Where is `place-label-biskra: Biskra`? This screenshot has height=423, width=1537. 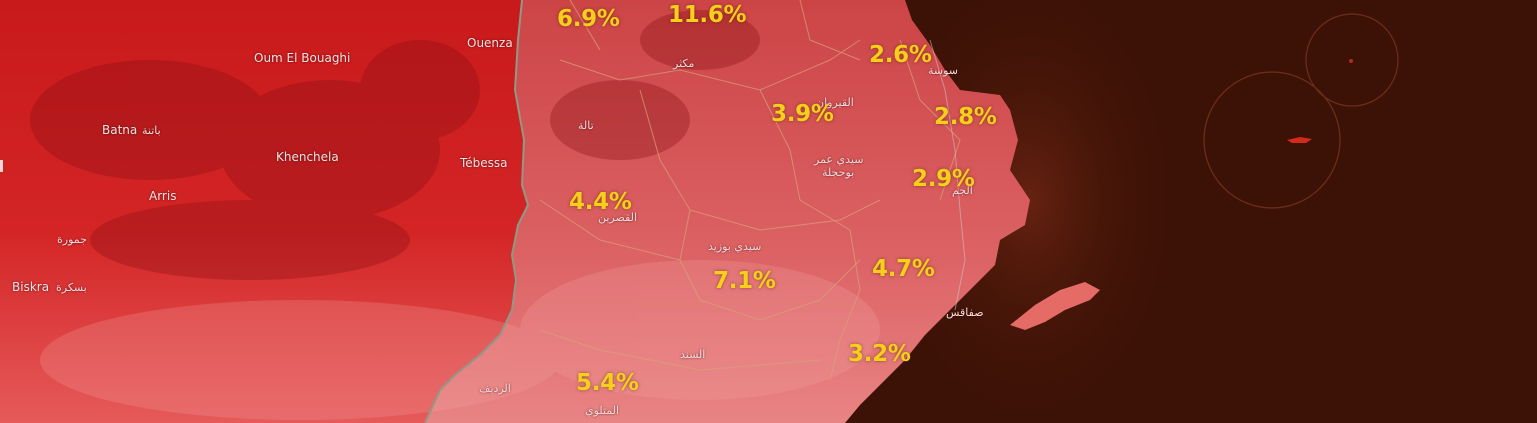
place-label-biskra: Biskra is located at coordinates (31, 287).